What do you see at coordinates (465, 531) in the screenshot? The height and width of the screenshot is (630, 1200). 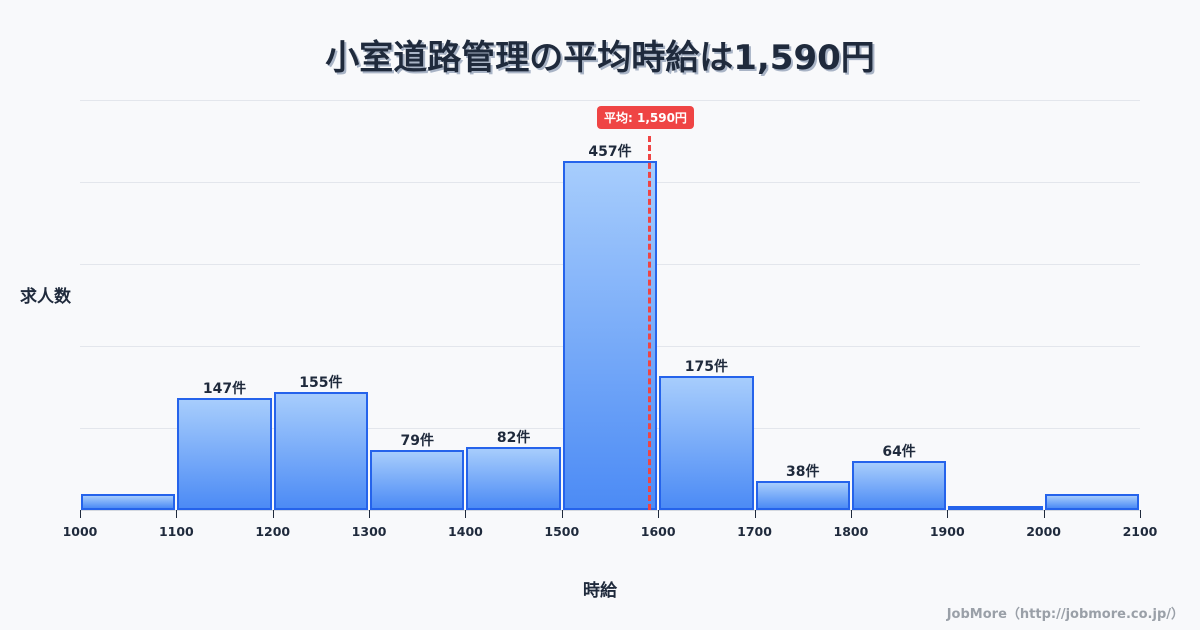 I see `x-axis-tick-label: 1400` at bounding box center [465, 531].